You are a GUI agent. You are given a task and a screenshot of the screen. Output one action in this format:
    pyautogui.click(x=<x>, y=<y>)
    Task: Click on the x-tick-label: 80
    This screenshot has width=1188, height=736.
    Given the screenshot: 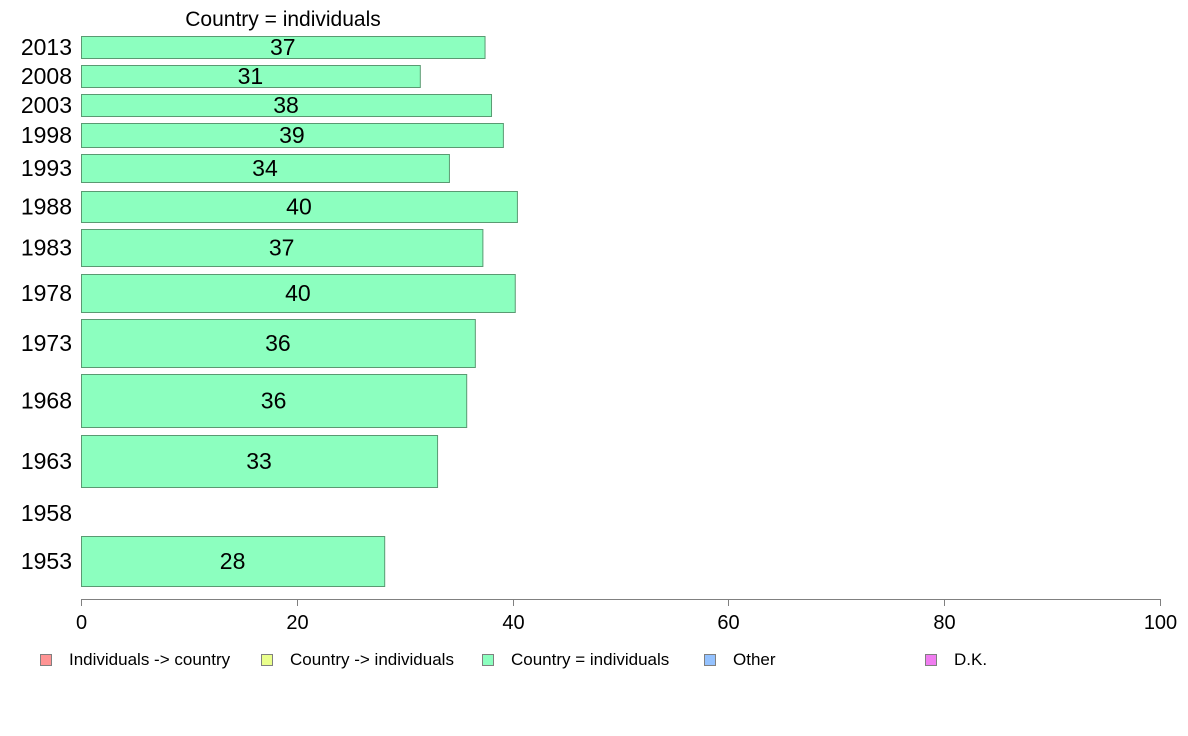 What is the action you would take?
    pyautogui.click(x=944, y=623)
    